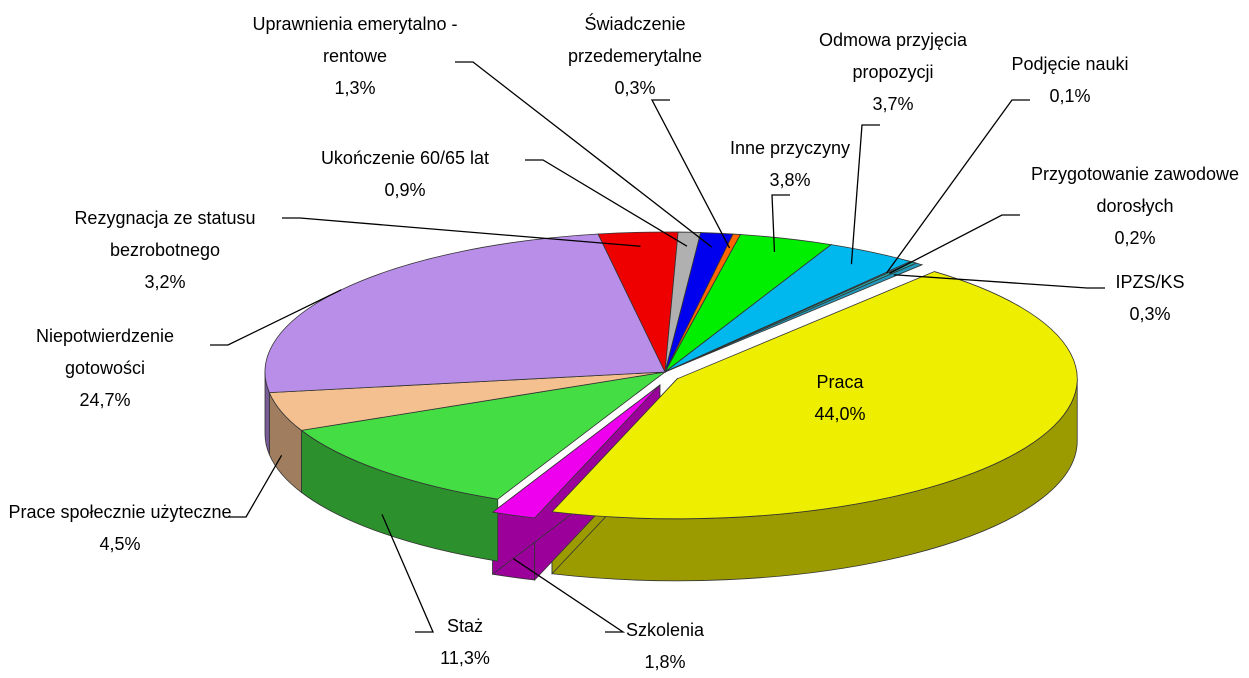  Describe the element at coordinates (1150, 298) in the screenshot. I see `slice-label: IPZS/KS 0,3%` at that location.